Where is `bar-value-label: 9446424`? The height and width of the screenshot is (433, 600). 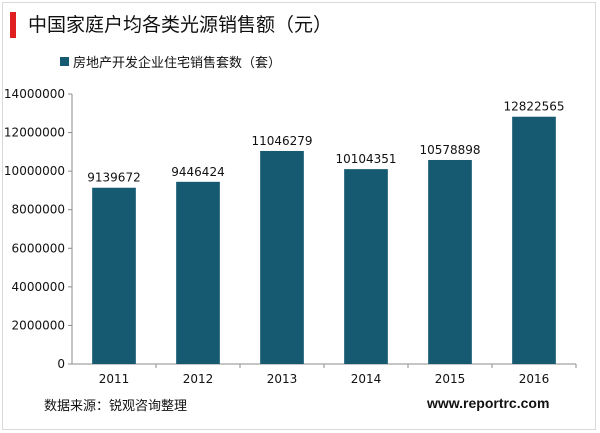
bar-value-label: 9446424 is located at coordinates (197, 172).